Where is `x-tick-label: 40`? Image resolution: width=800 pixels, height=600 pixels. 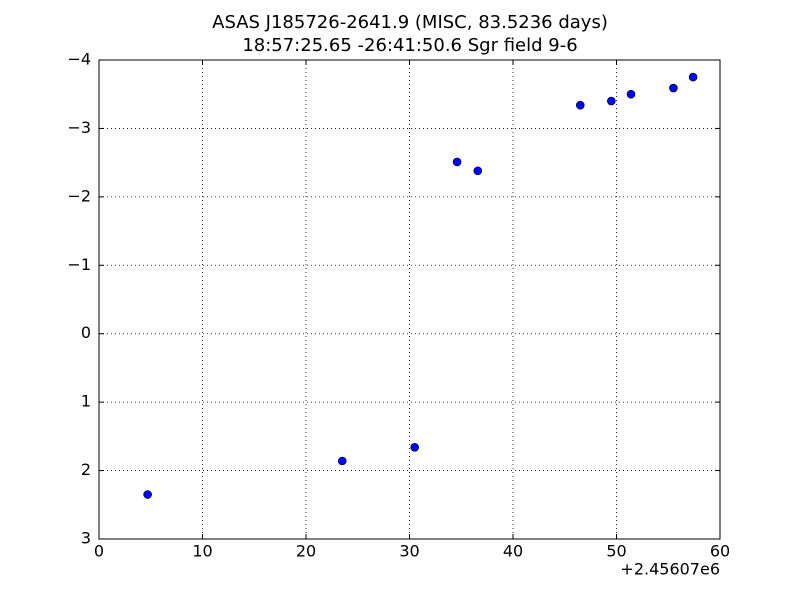
x-tick-label: 40 is located at coordinates (513, 551).